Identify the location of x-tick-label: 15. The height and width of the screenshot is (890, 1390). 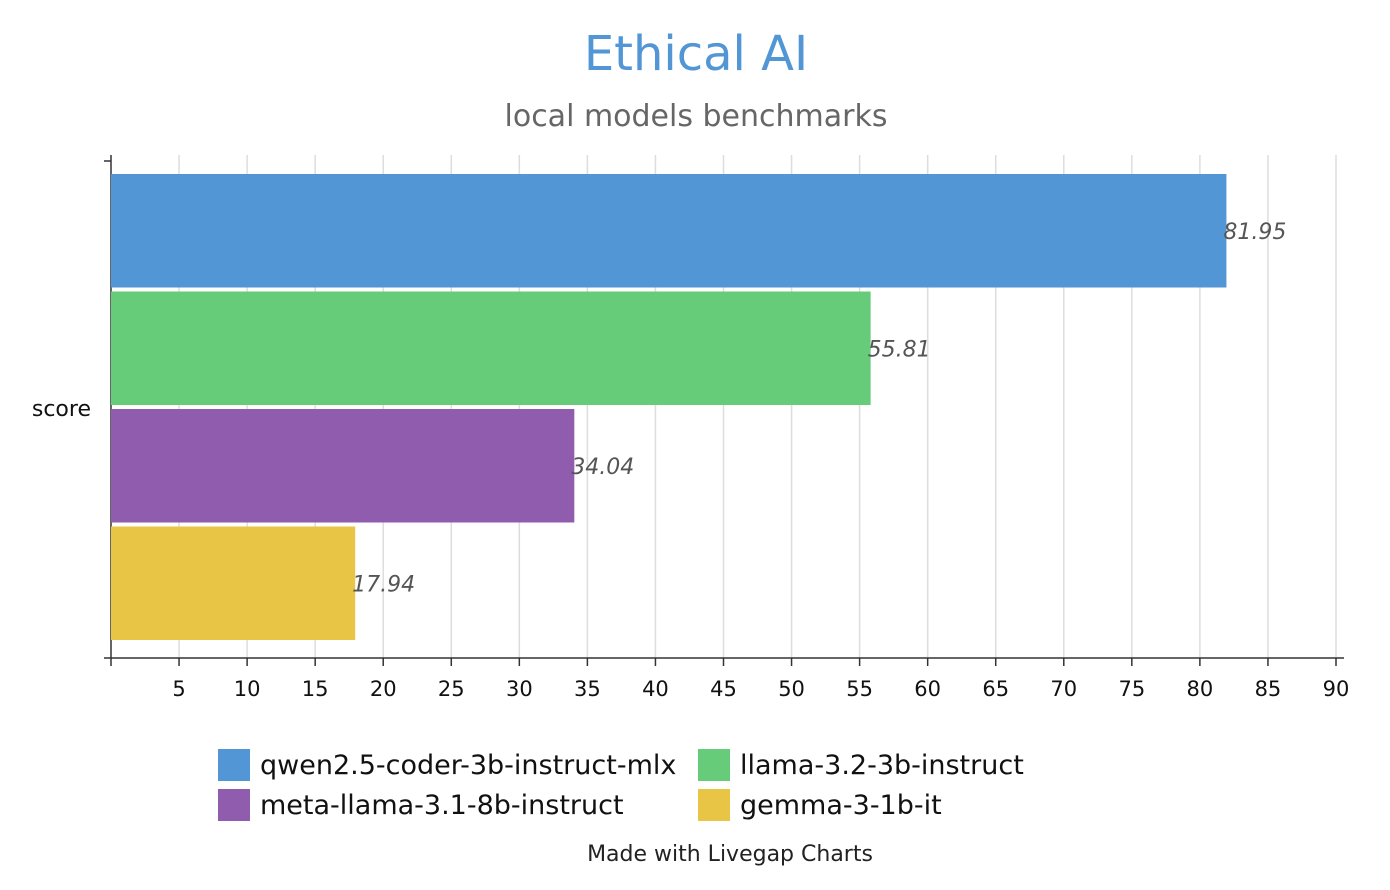
(315, 689).